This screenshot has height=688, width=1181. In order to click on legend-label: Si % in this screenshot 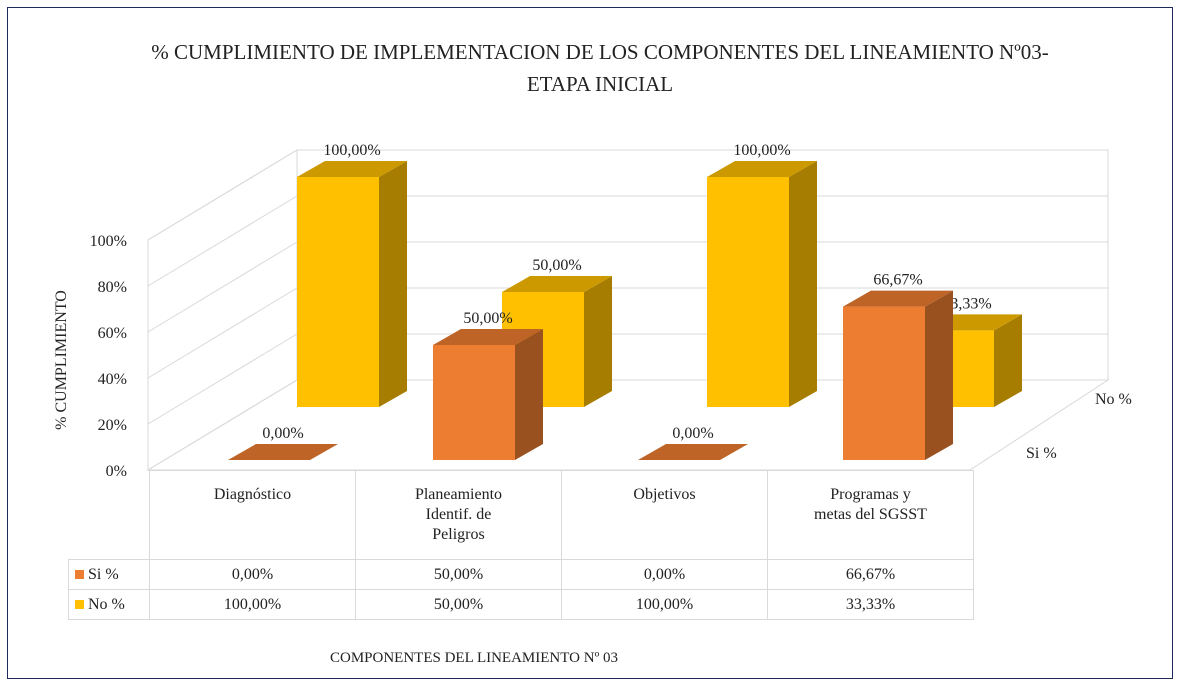, I will do `click(103, 574)`.